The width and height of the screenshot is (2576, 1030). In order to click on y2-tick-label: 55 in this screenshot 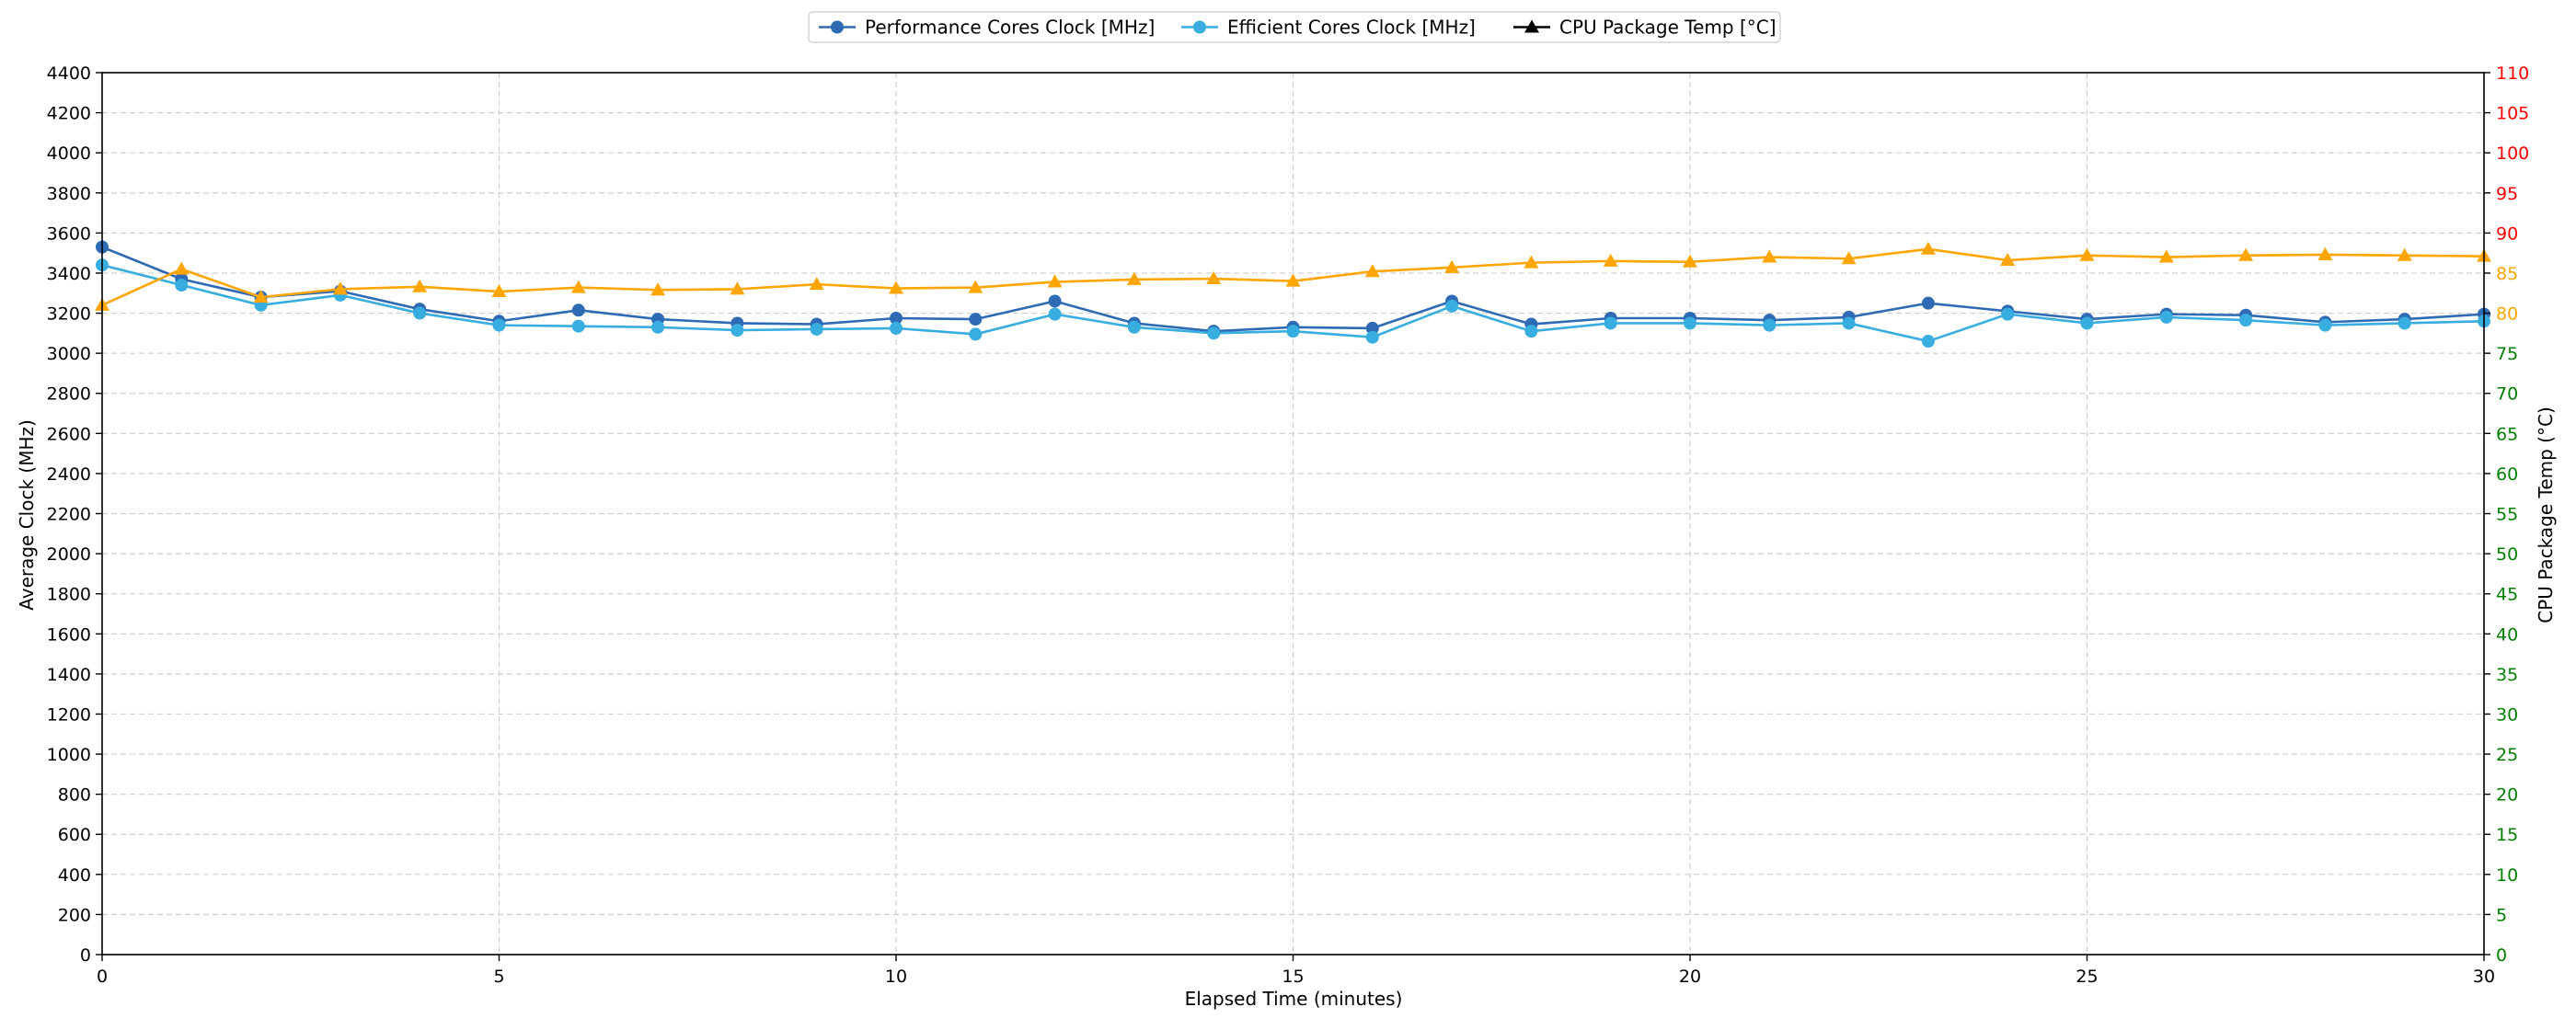, I will do `click(2507, 515)`.